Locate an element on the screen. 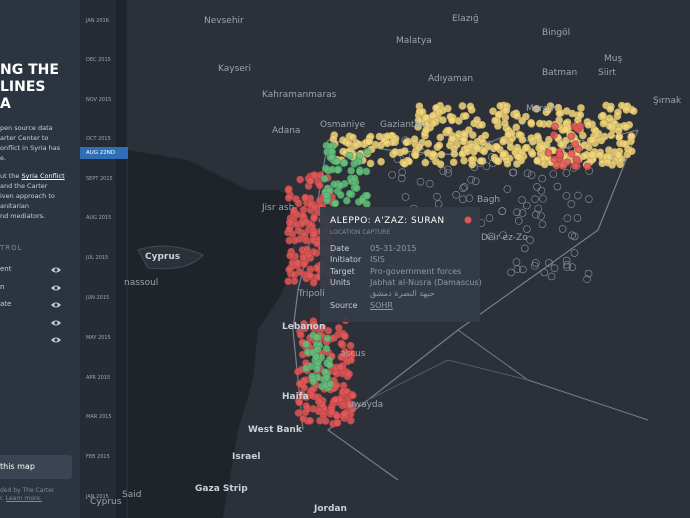 The image size is (690, 518). link: Learn more. is located at coordinates (23, 498).